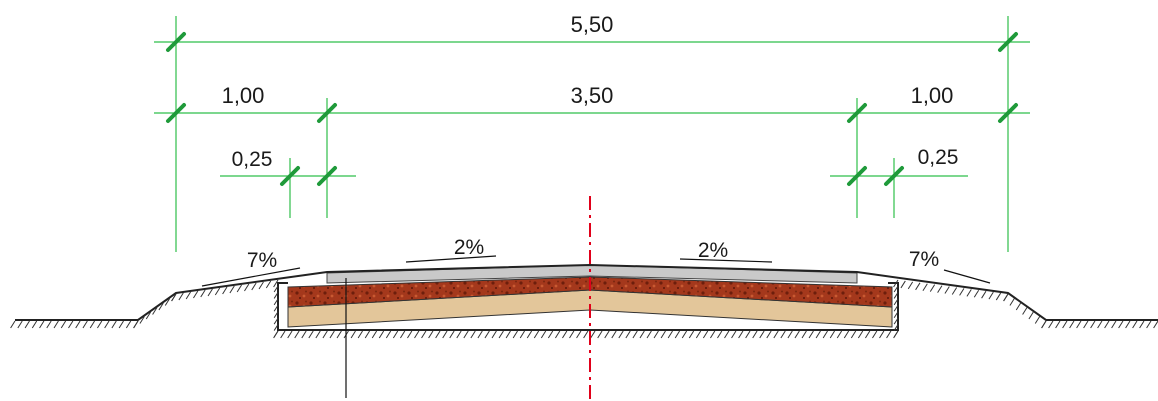 The height and width of the screenshot is (401, 1158). I want to click on label-right-edge-strip: 0,25, so click(938, 157).